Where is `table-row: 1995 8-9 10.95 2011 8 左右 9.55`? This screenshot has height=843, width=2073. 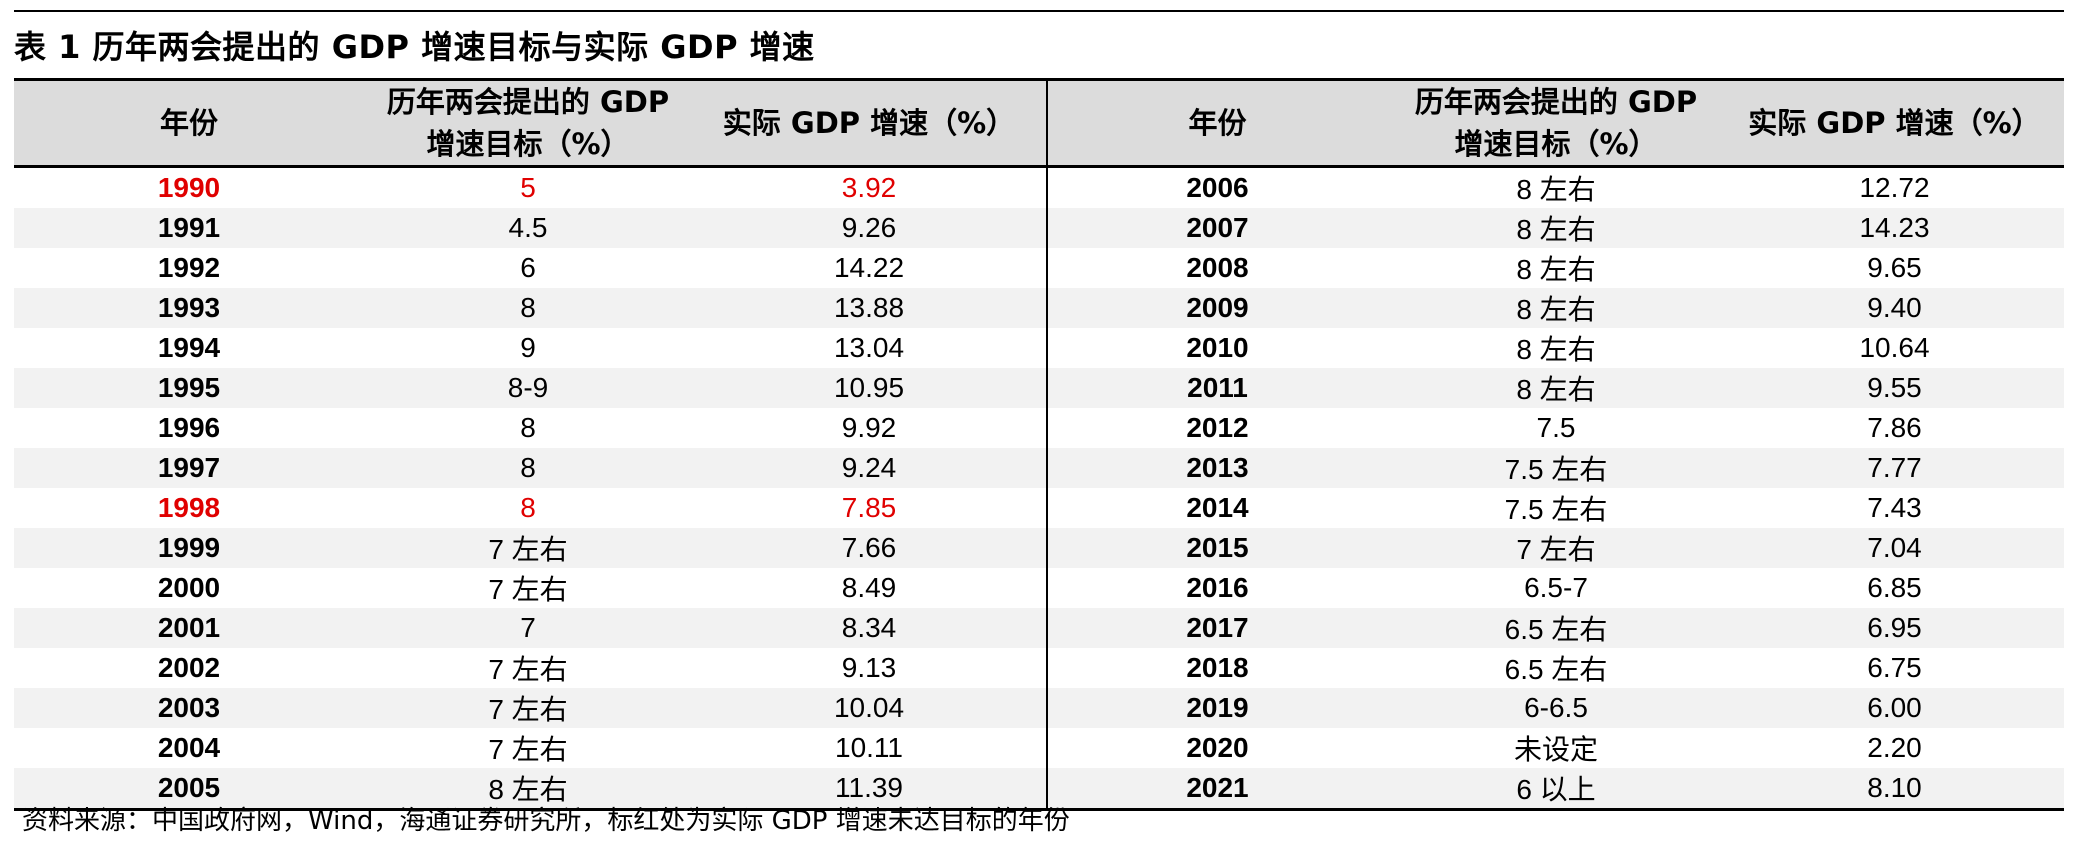
table-row: 1995 8-9 10.95 2011 8 左右 9.55 is located at coordinates (1039, 388).